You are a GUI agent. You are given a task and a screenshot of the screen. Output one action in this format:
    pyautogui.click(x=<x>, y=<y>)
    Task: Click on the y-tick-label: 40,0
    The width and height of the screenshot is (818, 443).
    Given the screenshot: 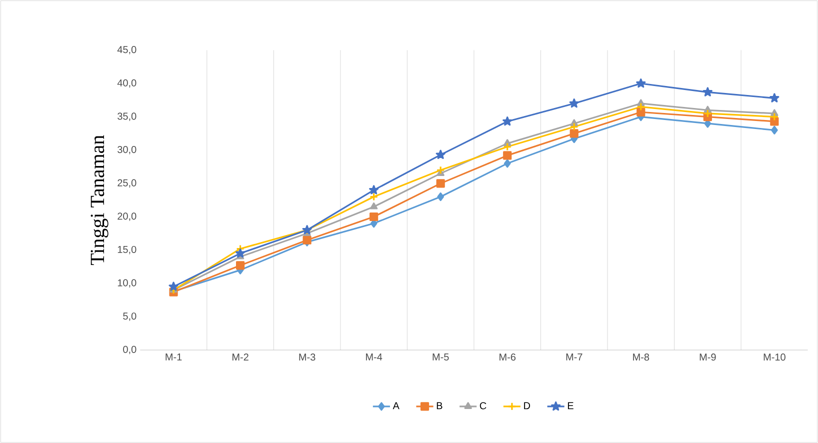 What is the action you would take?
    pyautogui.click(x=126, y=83)
    